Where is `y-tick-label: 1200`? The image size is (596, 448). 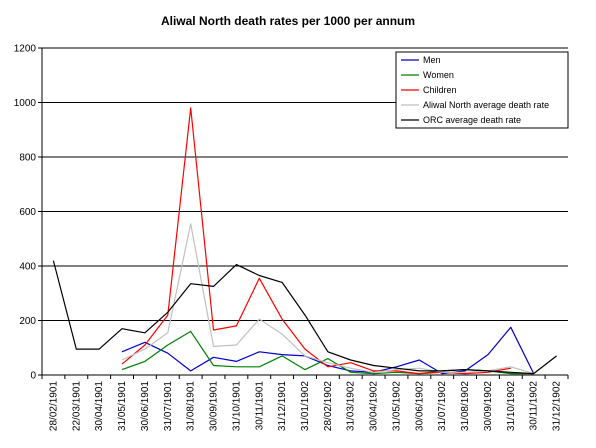
y-tick-label: 1200 is located at coordinates (25, 49).